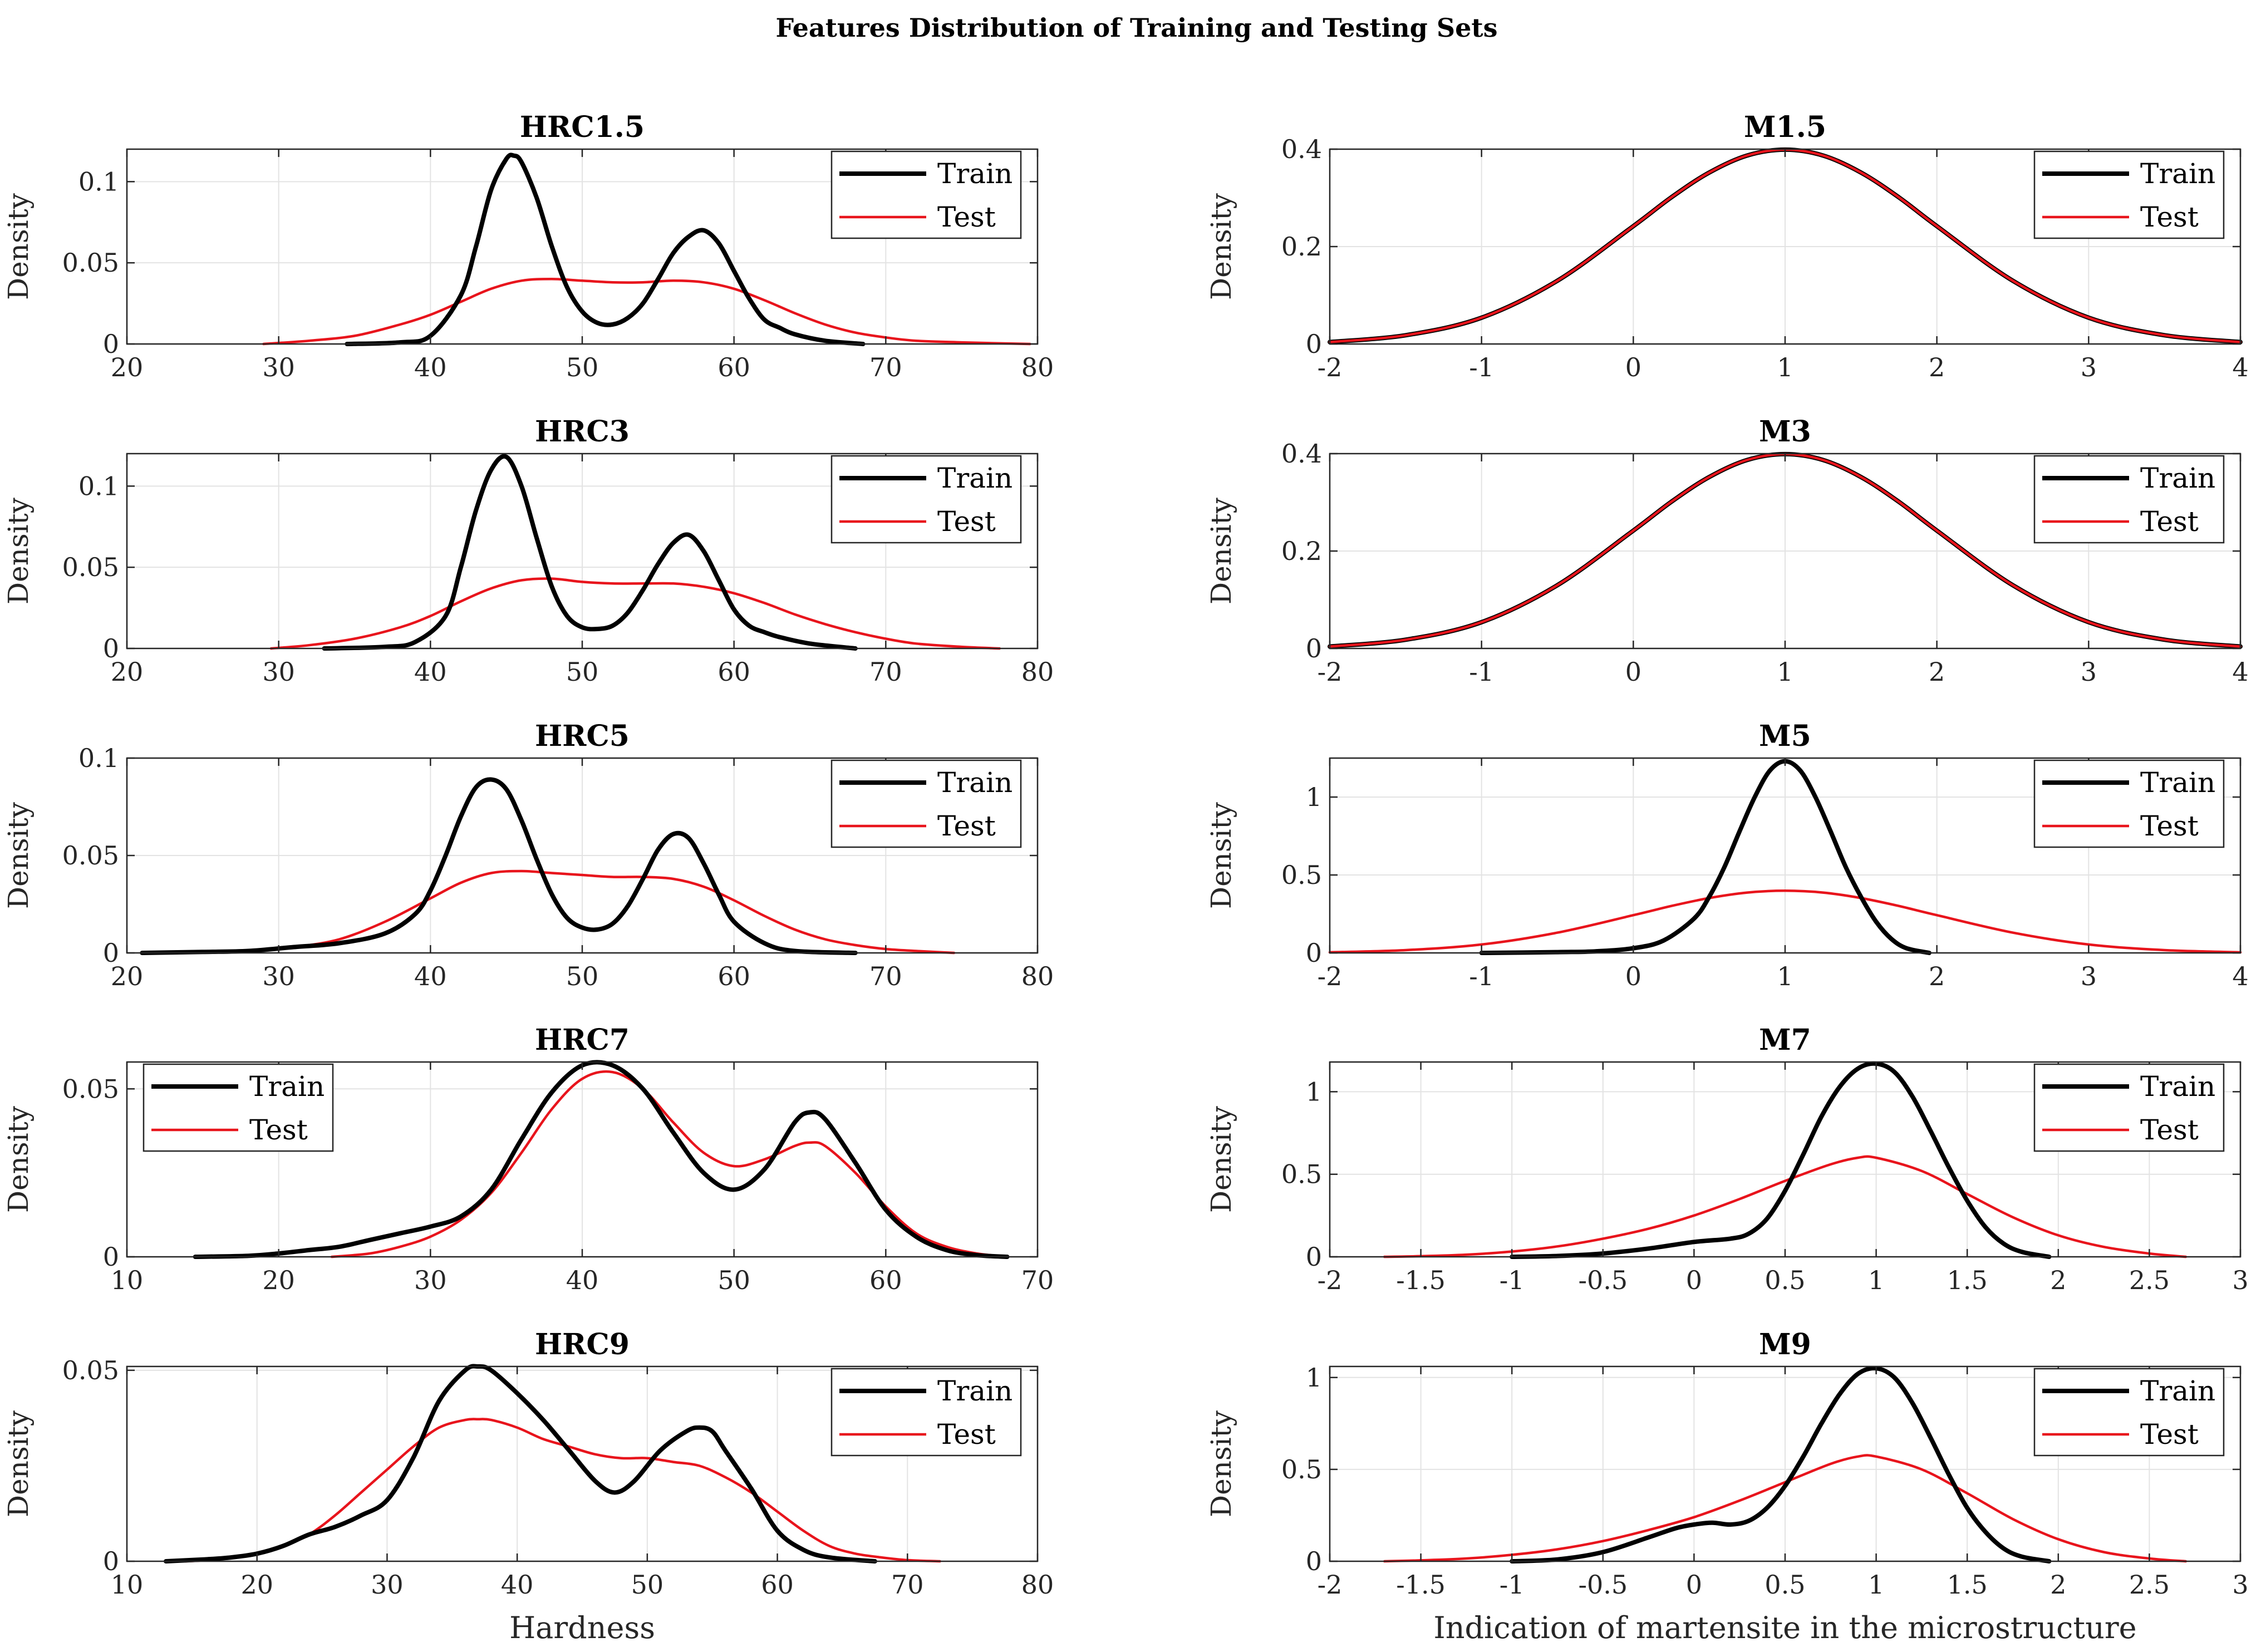 This screenshot has width=2261, height=1652. Describe the element at coordinates (128, 1585) in the screenshot. I see `x-tick-label: 10` at that location.